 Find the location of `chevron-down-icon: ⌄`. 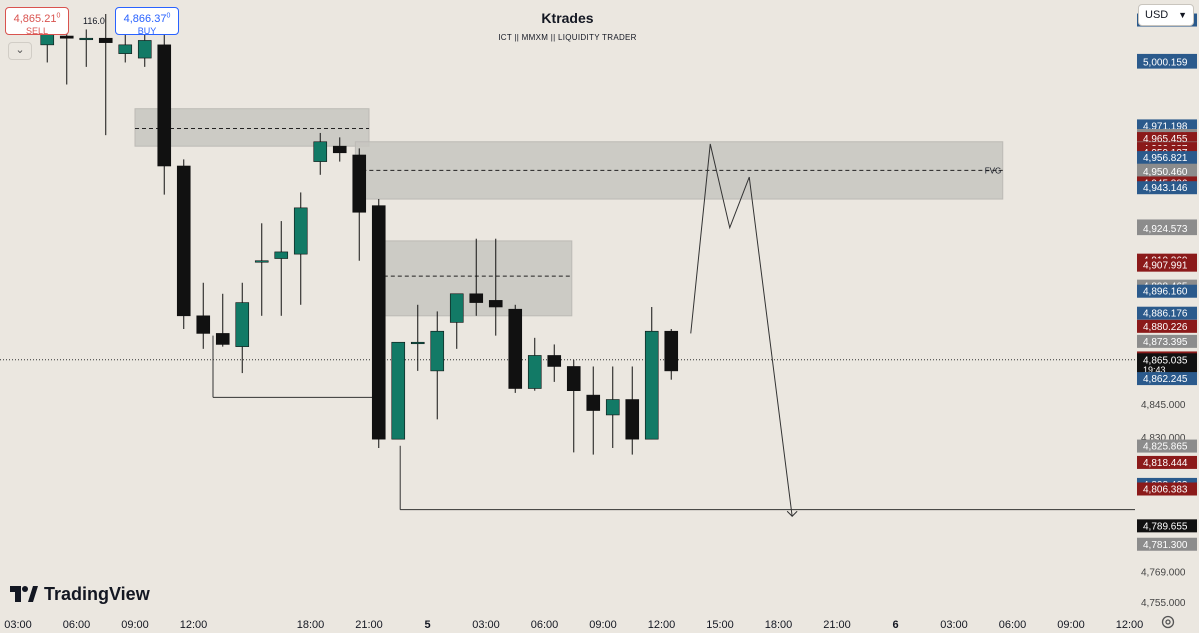

chevron-down-icon: ⌄ is located at coordinates (20, 50).